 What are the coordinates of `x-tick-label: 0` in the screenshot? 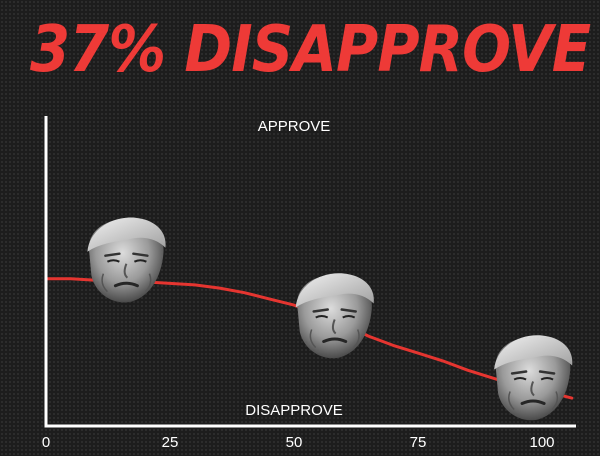 It's located at (46, 442).